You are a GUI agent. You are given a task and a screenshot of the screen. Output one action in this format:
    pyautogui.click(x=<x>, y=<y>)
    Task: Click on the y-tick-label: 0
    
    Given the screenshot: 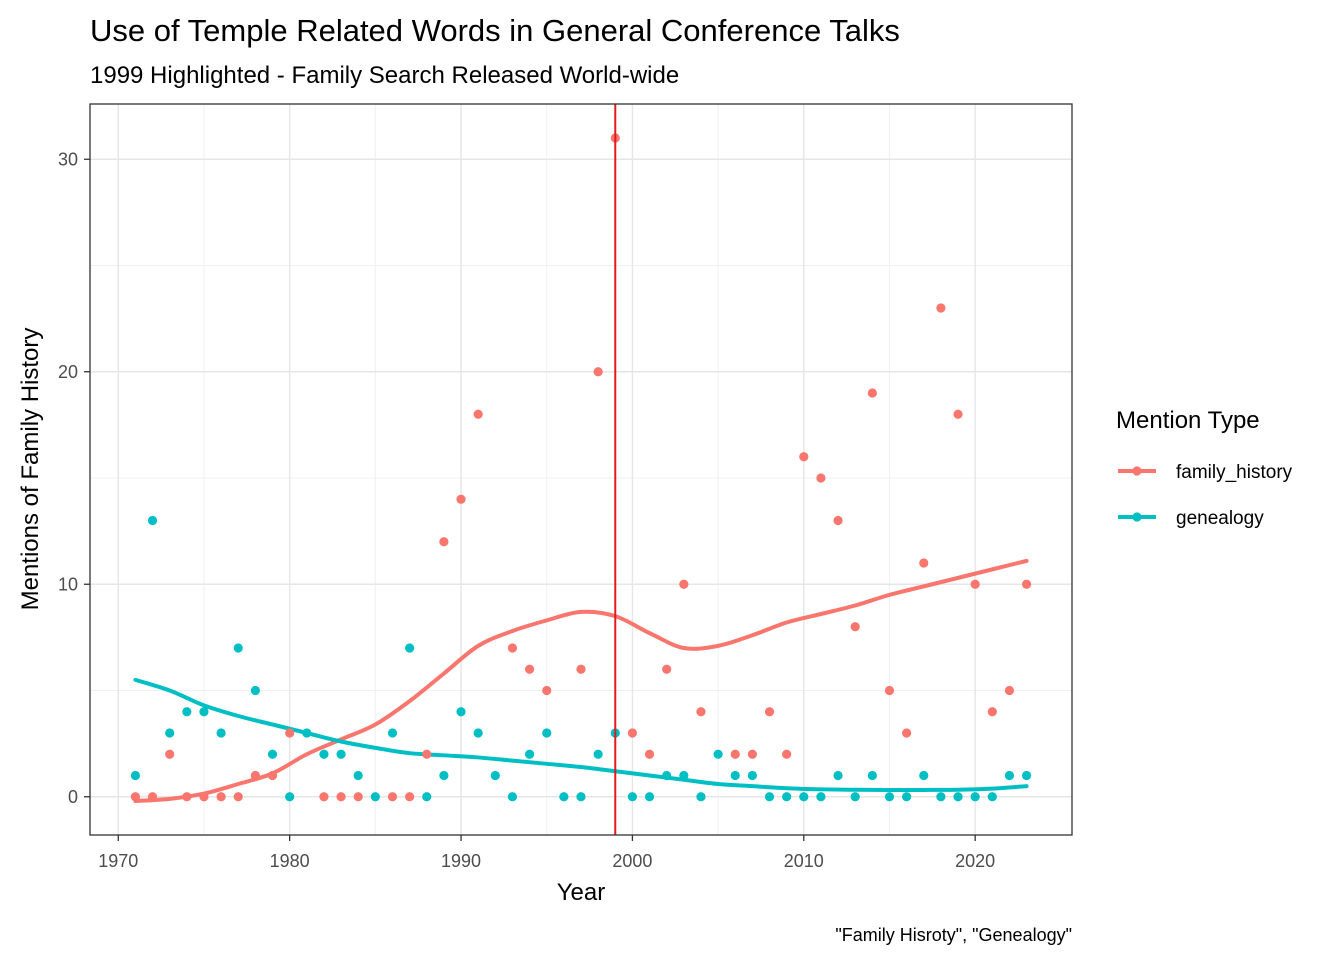 What is the action you would take?
    pyautogui.click(x=73, y=797)
    